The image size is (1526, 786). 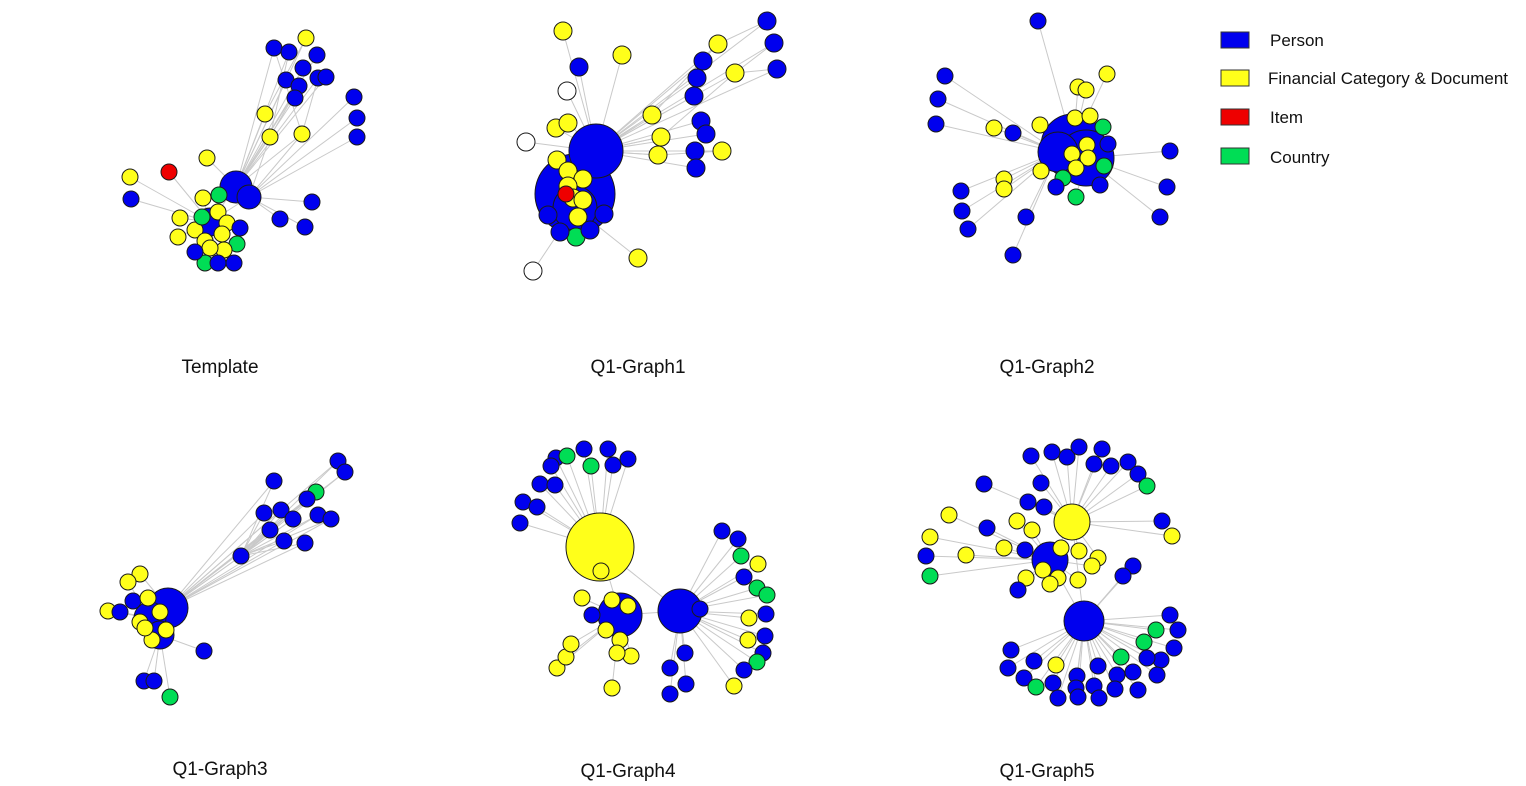 What do you see at coordinates (1235, 78) in the screenshot?
I see `legend-swatch-financial` at bounding box center [1235, 78].